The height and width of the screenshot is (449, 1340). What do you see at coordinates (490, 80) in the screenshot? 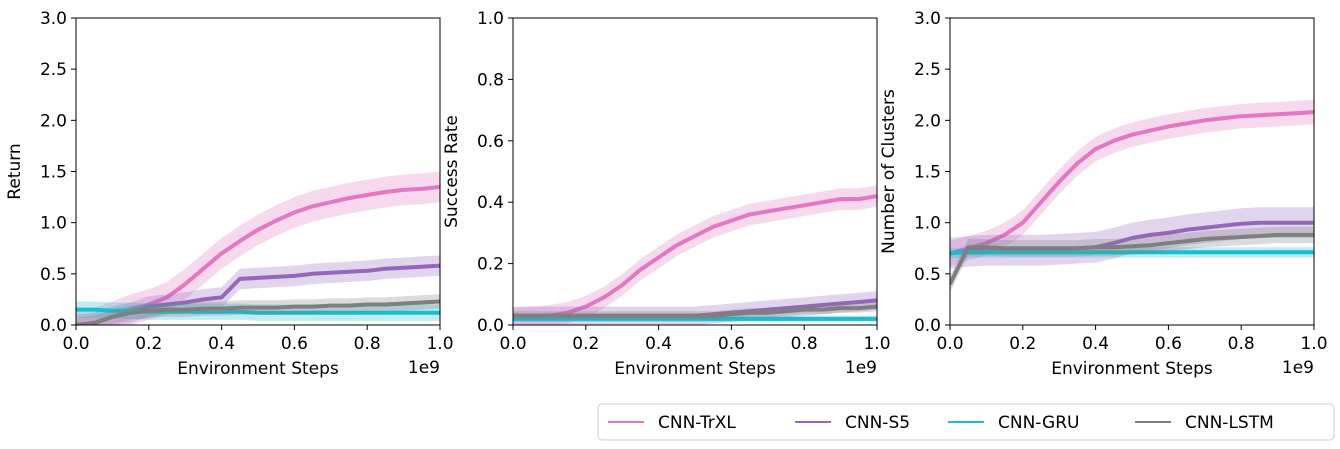
I see `y-tick-label: 0.8` at bounding box center [490, 80].